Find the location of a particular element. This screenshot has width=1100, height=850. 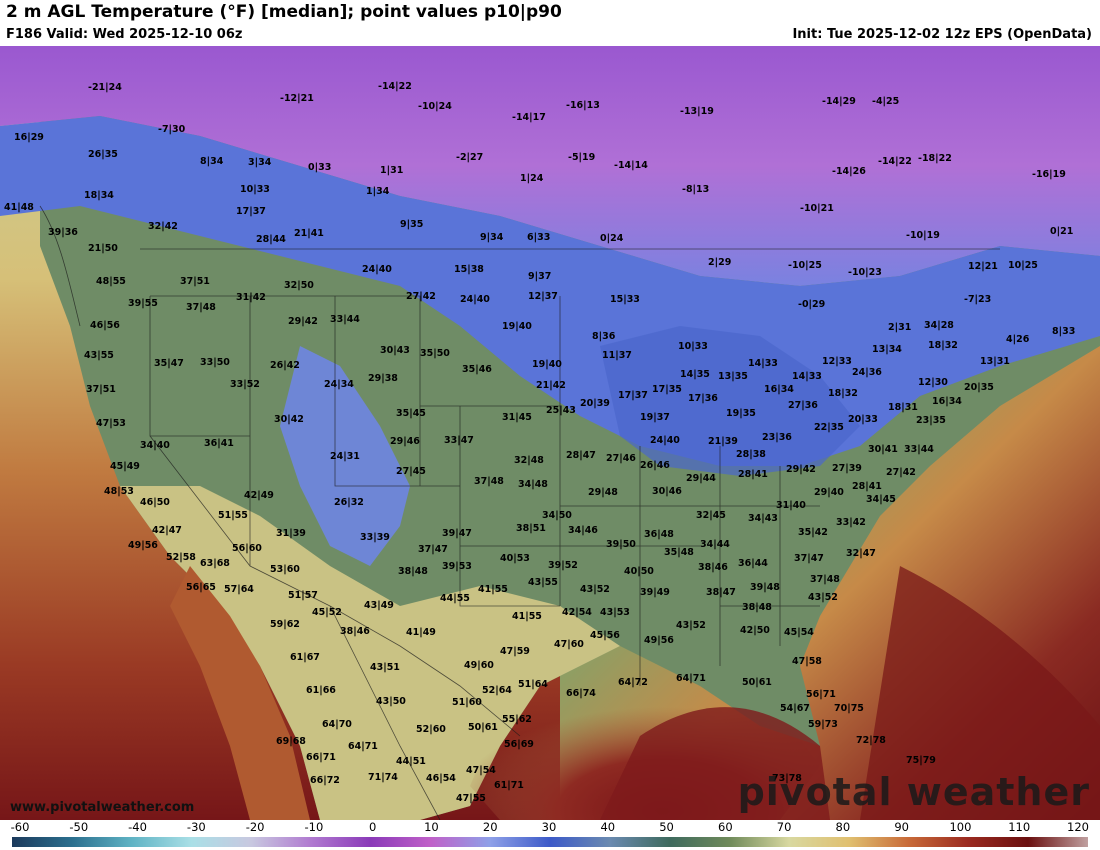

point-value: 59|73 is located at coordinates (823, 724).